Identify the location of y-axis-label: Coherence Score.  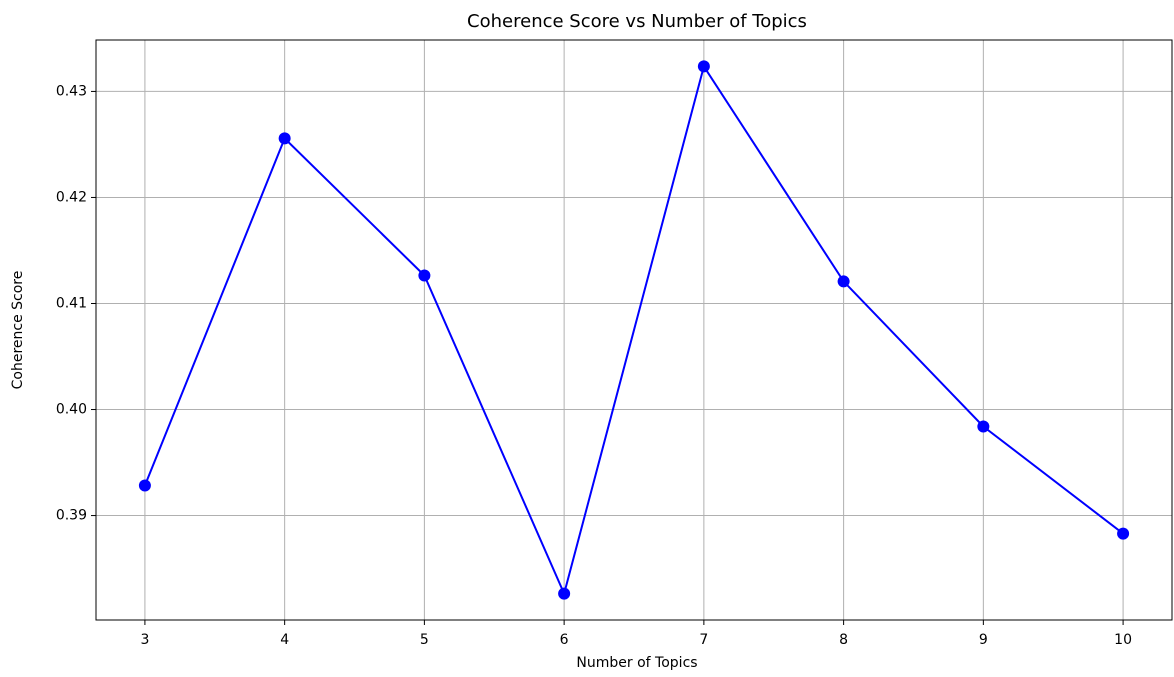
(18, 330).